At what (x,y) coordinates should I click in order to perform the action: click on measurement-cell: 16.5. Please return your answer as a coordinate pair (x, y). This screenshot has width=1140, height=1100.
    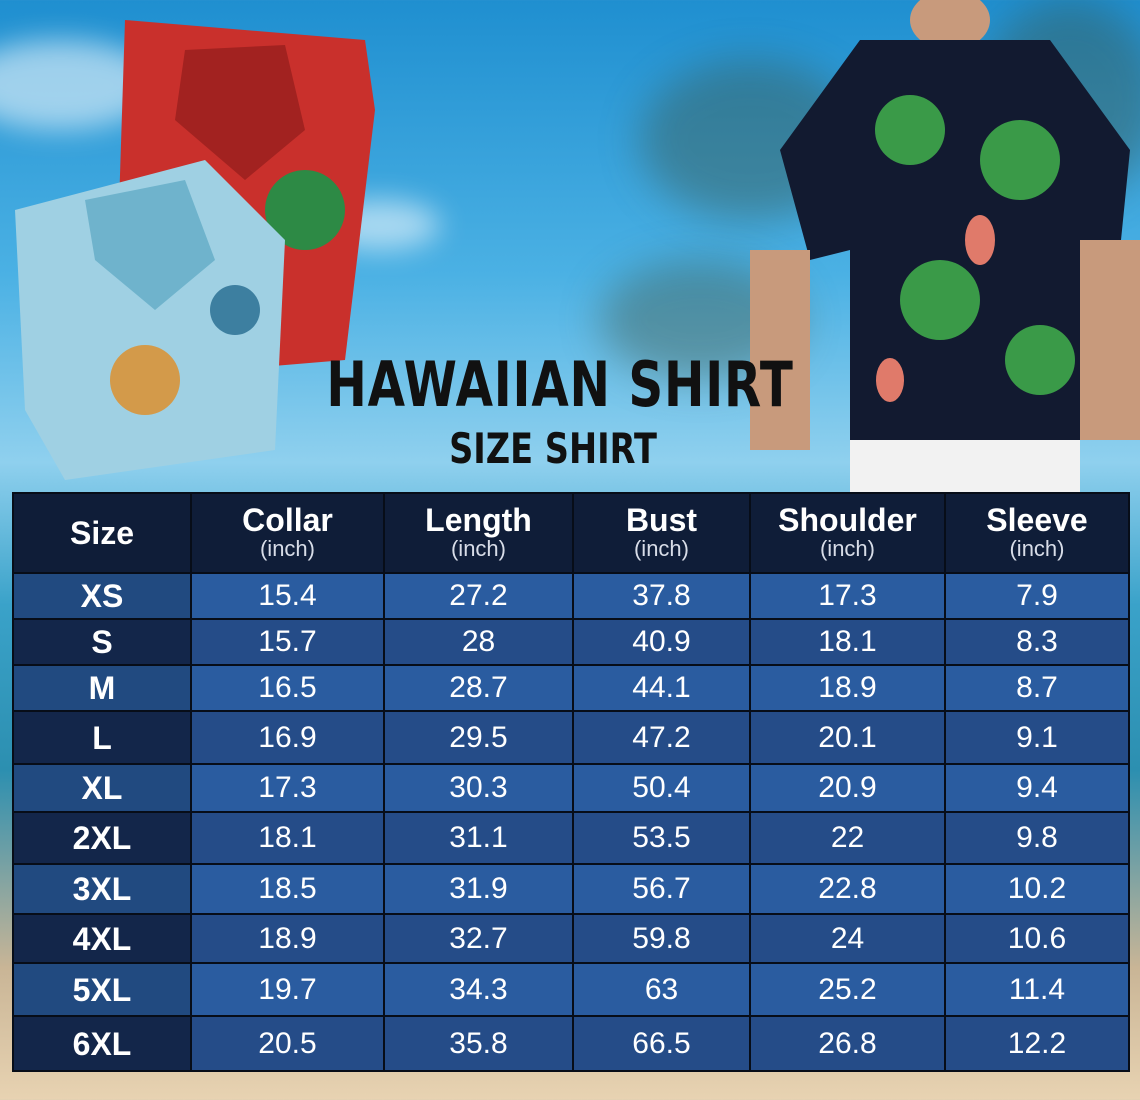
    Looking at the image, I should click on (287, 688).